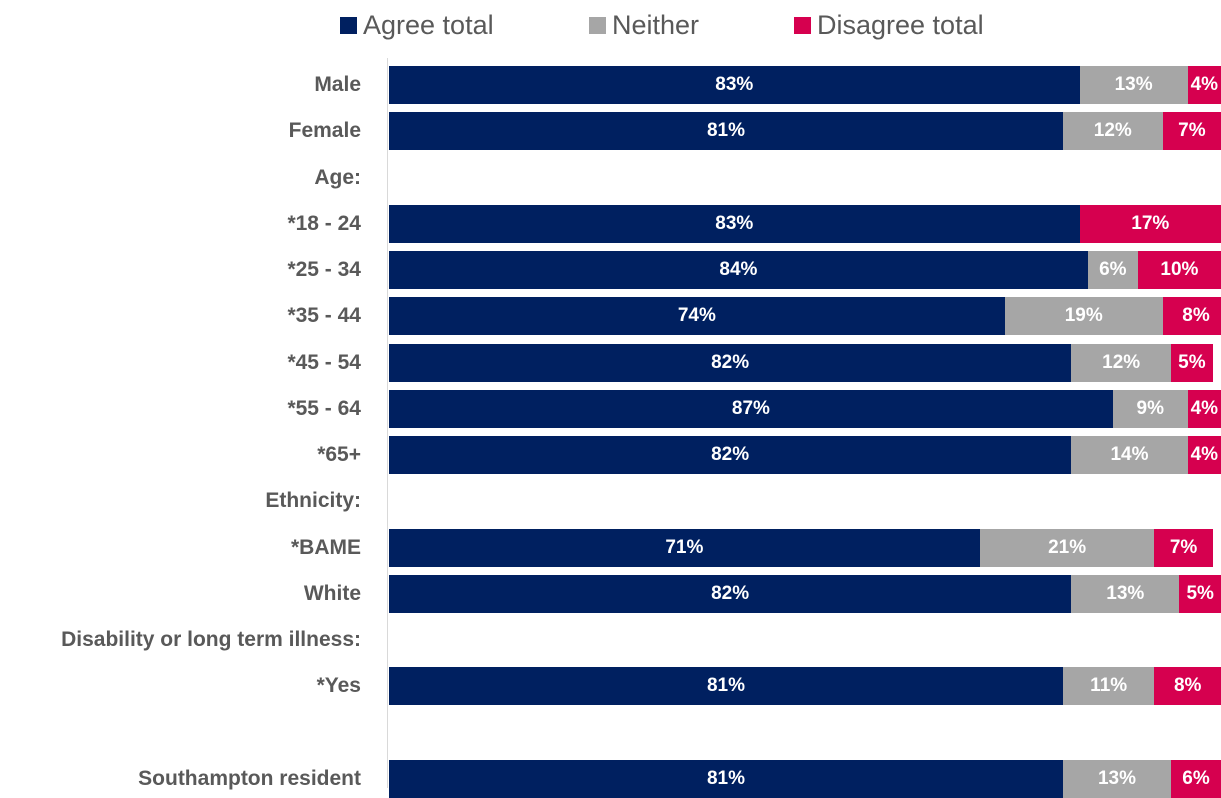 The image size is (1221, 798). Describe the element at coordinates (313, 501) in the screenshot. I see `group-header-label: Ethnicity:` at that location.